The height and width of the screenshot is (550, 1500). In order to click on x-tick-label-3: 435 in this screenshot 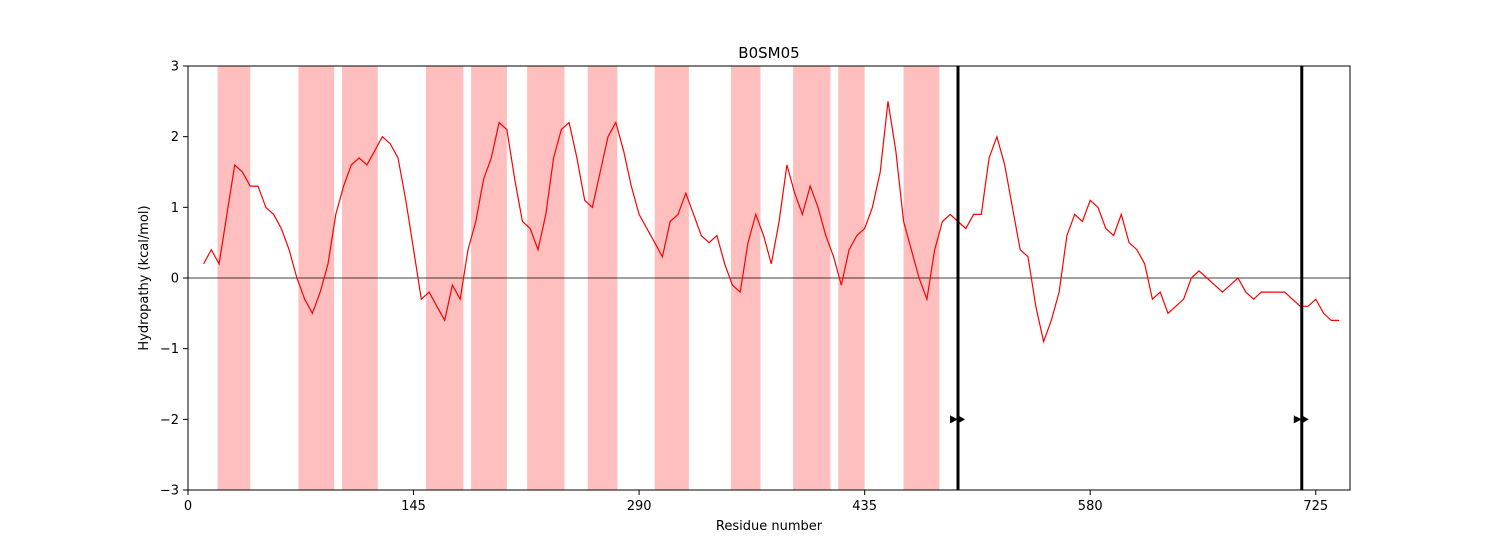, I will do `click(864, 506)`.